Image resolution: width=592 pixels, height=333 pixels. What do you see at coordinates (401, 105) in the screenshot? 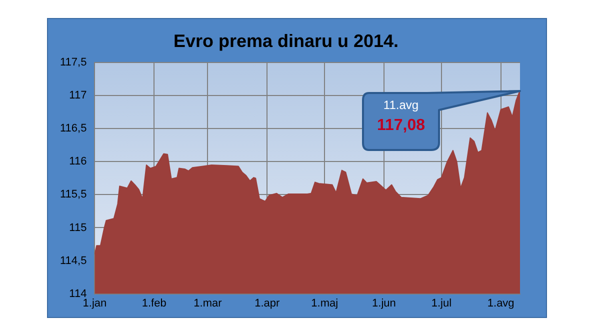
I see `annotation: 11.avg` at bounding box center [401, 105].